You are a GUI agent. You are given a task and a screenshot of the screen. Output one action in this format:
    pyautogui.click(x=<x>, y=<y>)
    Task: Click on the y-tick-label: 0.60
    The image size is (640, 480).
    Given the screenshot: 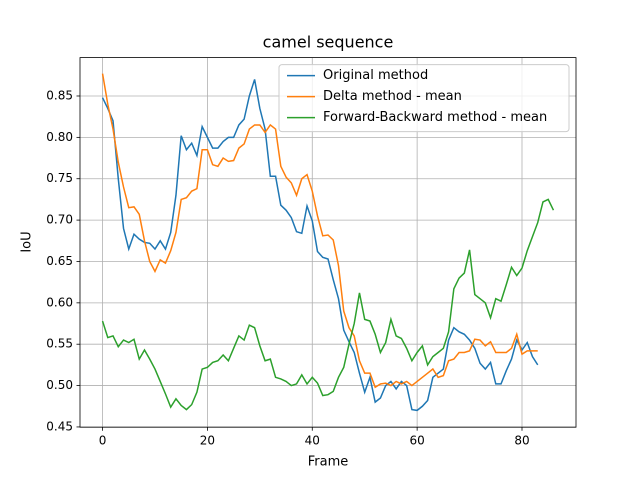 What is the action you would take?
    pyautogui.click(x=59, y=302)
    